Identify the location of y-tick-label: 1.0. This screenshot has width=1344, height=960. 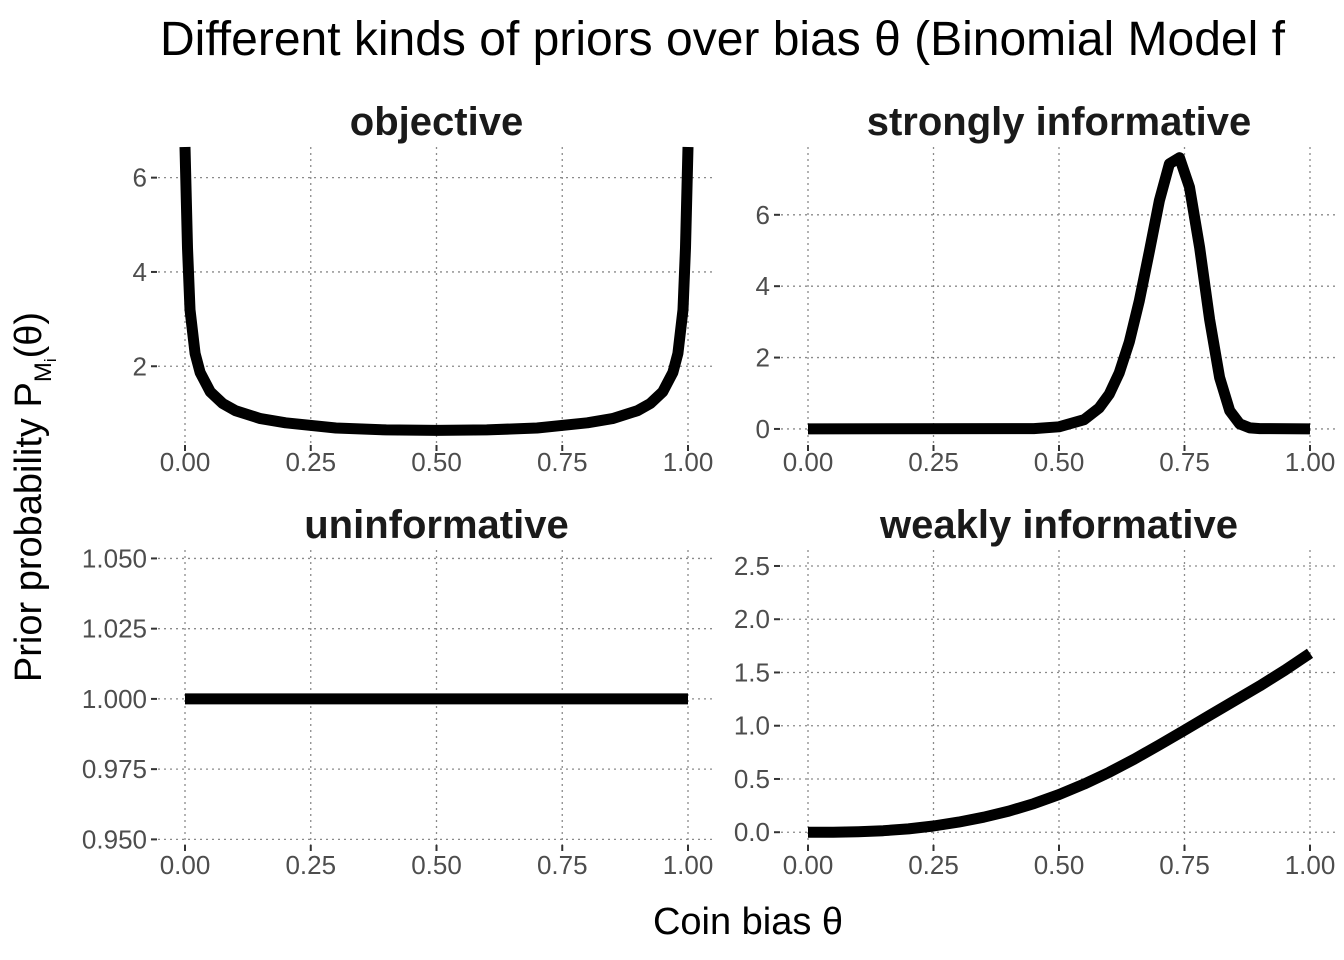
(752, 726).